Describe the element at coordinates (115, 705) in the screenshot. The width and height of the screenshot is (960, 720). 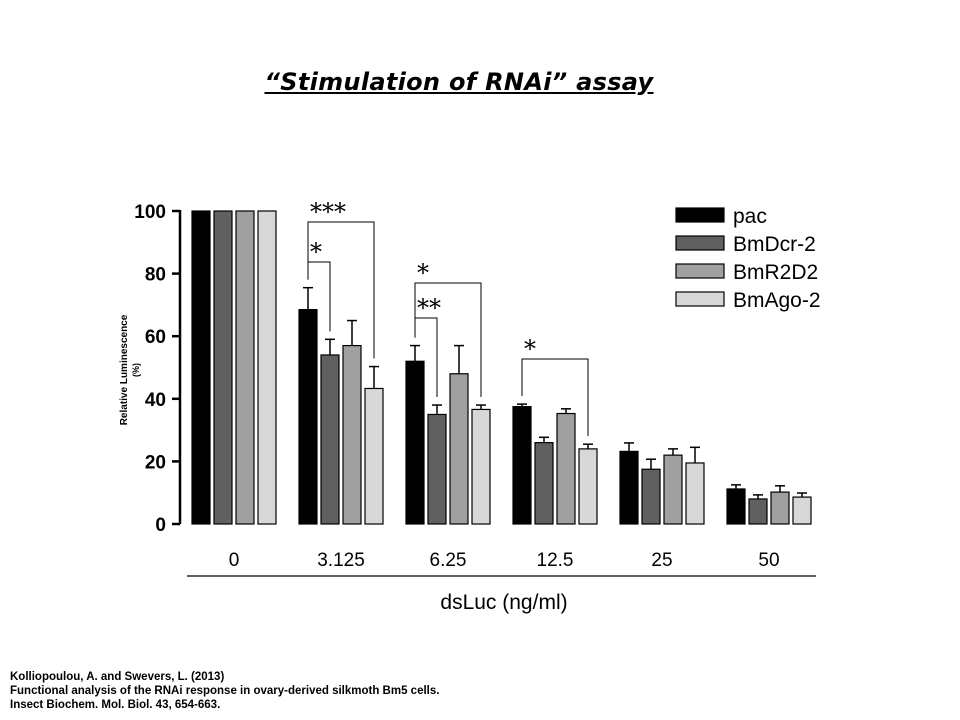
I see `citation-line-journal: Insect Biochem. Mol. Biol. 43, 654-663.` at that location.